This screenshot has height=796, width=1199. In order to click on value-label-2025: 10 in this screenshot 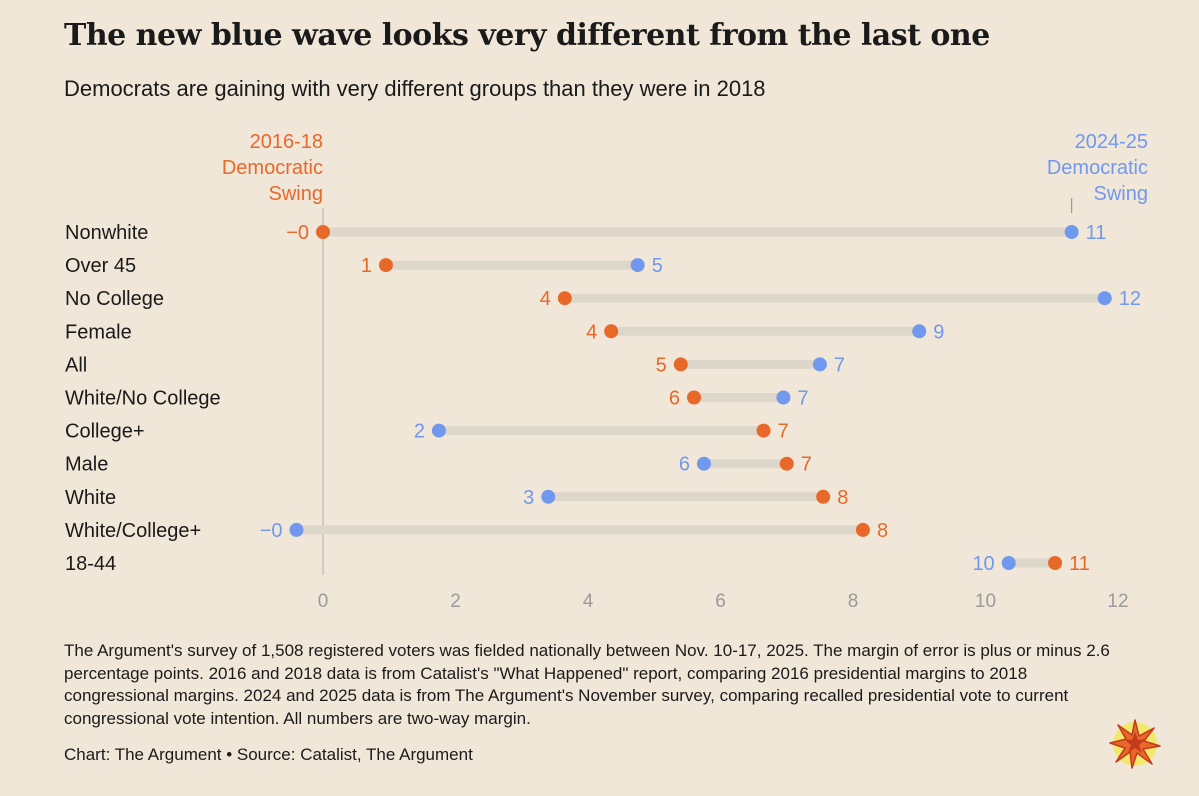, I will do `click(983, 564)`.